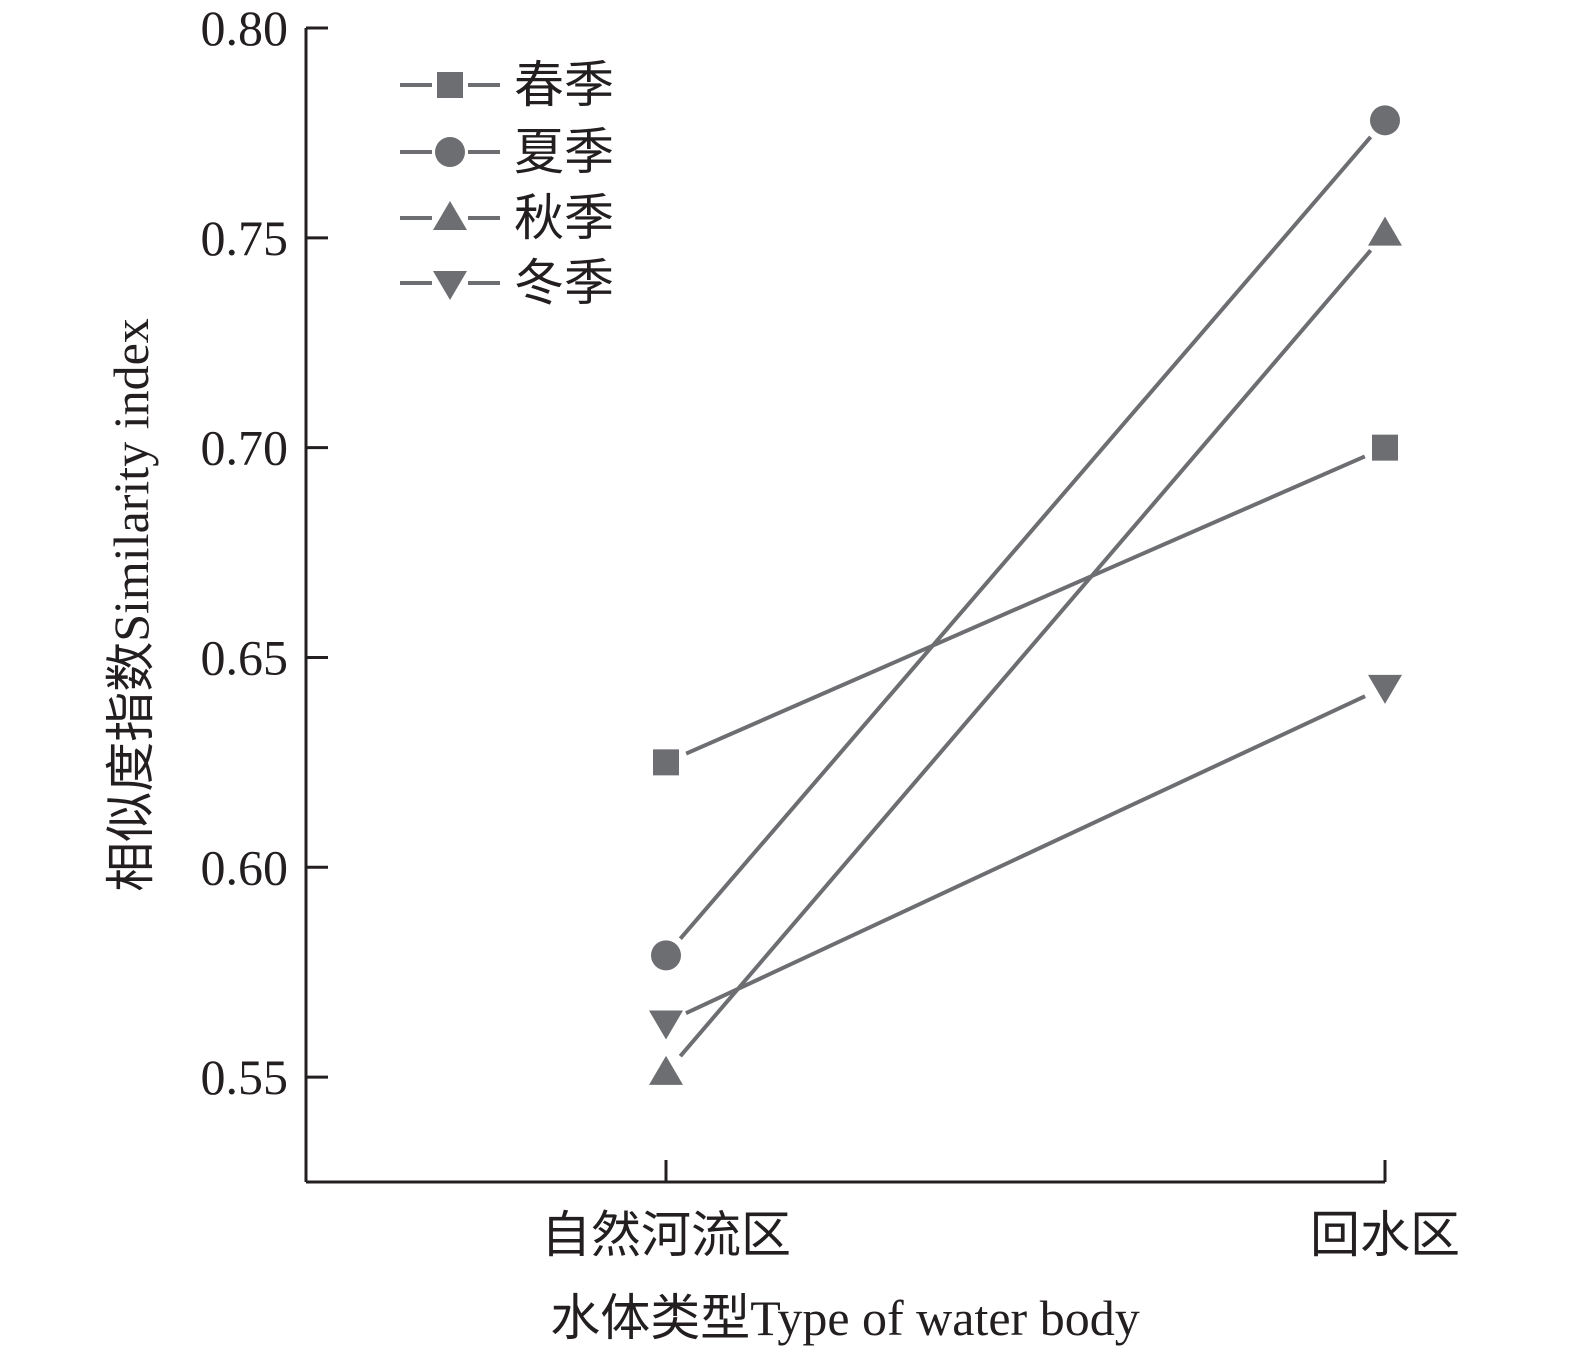 This screenshot has width=1575, height=1356. Describe the element at coordinates (245, 1077) in the screenshot. I see `y-tick-label: 0.55` at that location.